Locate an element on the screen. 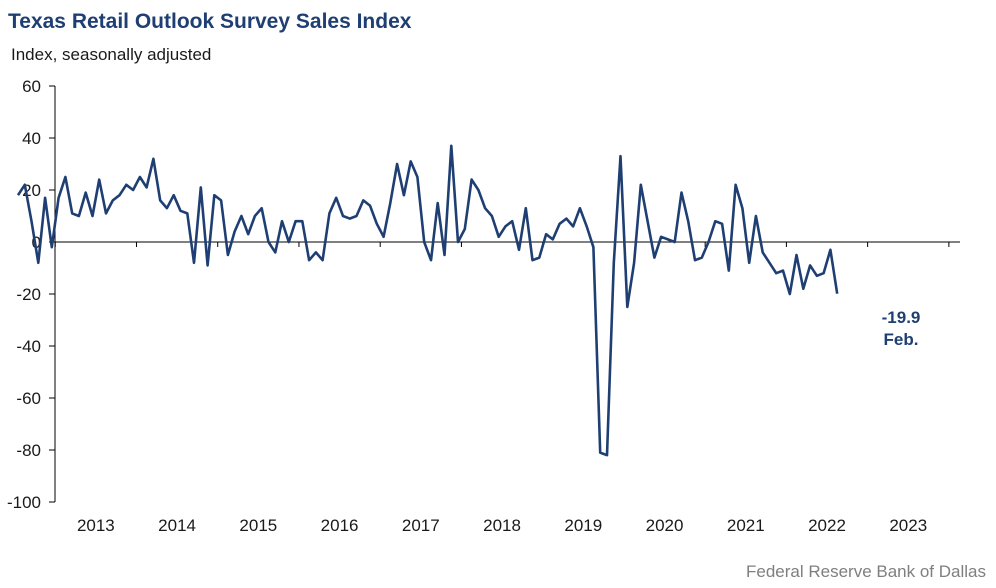  y-axis-label: Index, seasonally adjusted is located at coordinates (111, 54).